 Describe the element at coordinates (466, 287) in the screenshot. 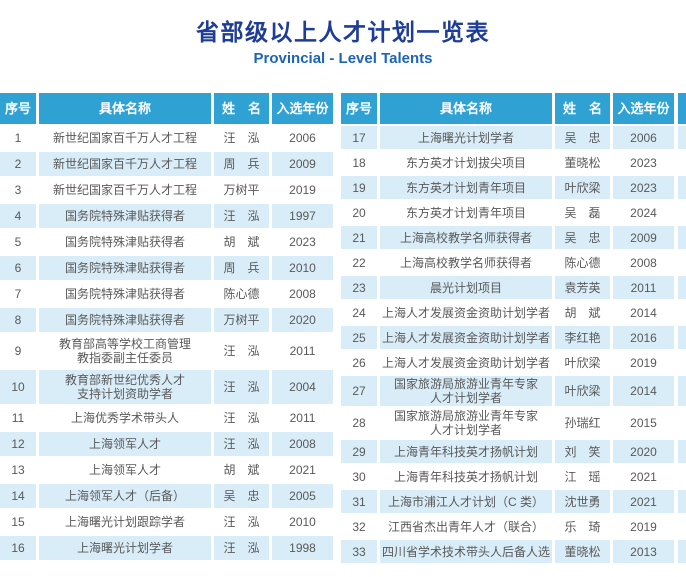

I see `program-name-cell: 晨光计划项目` at that location.